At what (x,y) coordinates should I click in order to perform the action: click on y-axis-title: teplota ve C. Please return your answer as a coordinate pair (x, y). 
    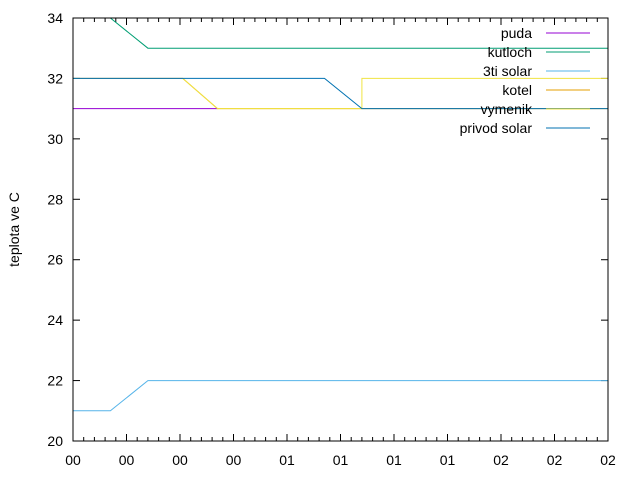
    Looking at the image, I should click on (14, 229).